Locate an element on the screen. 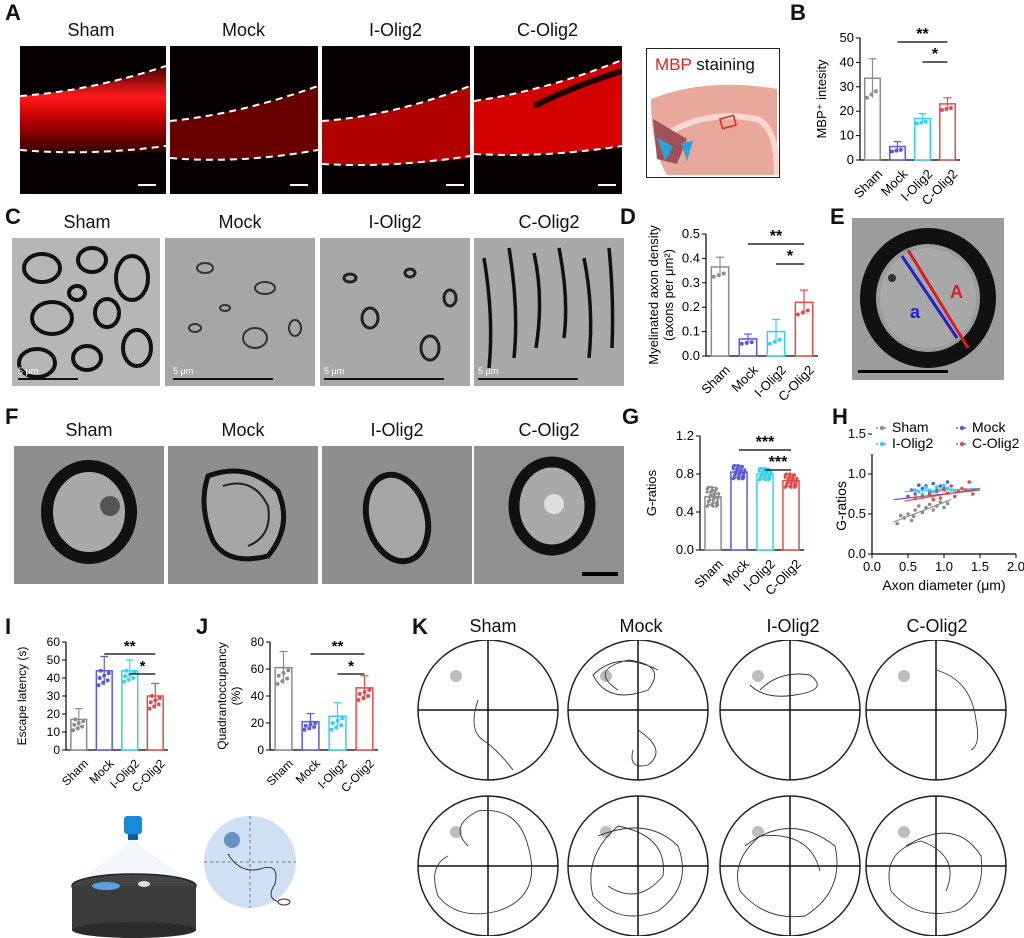 This screenshot has height=938, width=1024. panel-label-a: A is located at coordinates (13, 12).